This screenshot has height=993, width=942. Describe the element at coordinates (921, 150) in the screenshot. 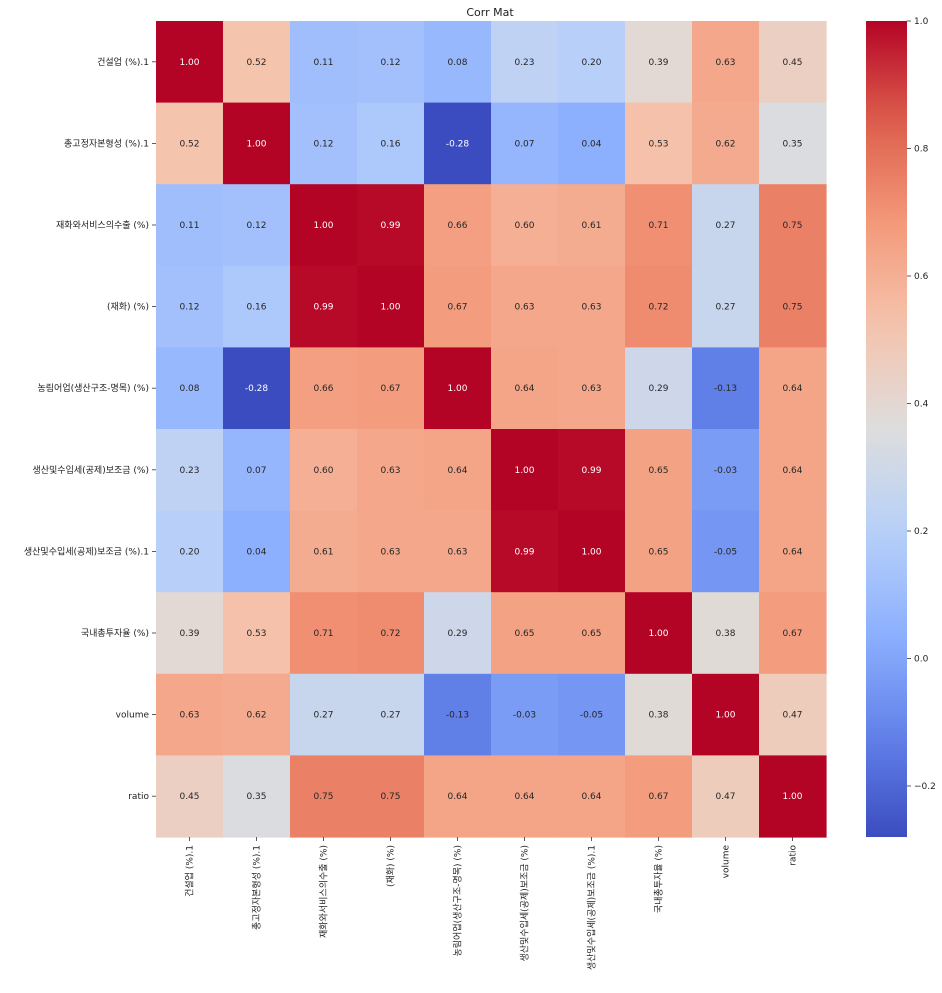

I see `colorbar-tick-label: 0.8` at that location.